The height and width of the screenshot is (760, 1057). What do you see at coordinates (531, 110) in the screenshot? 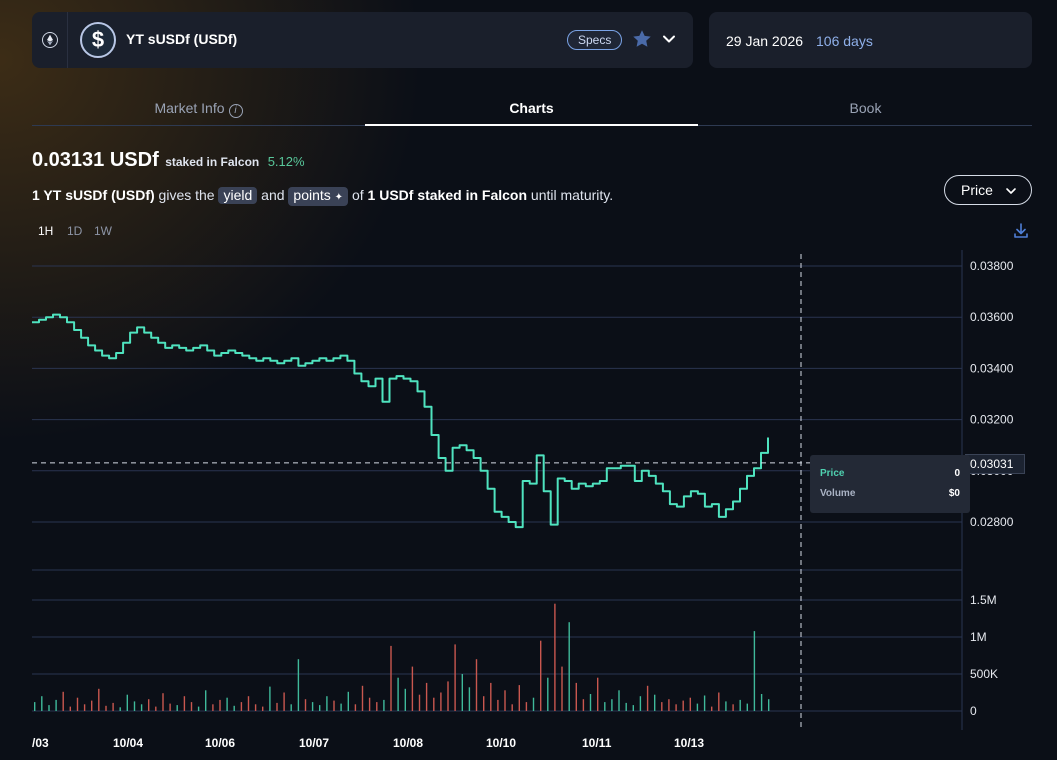
I see `tab-charts: Charts` at bounding box center [531, 110].